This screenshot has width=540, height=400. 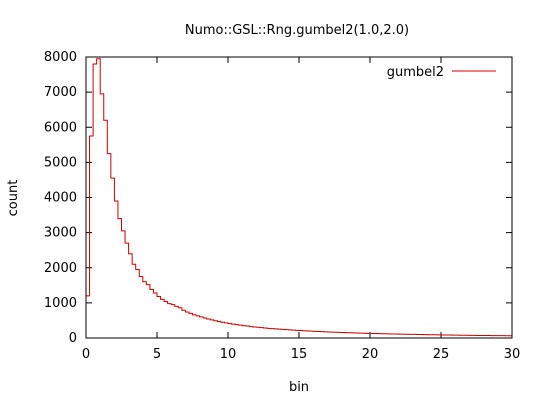 What do you see at coordinates (60, 92) in the screenshot?
I see `y-tick-label: 7000` at bounding box center [60, 92].